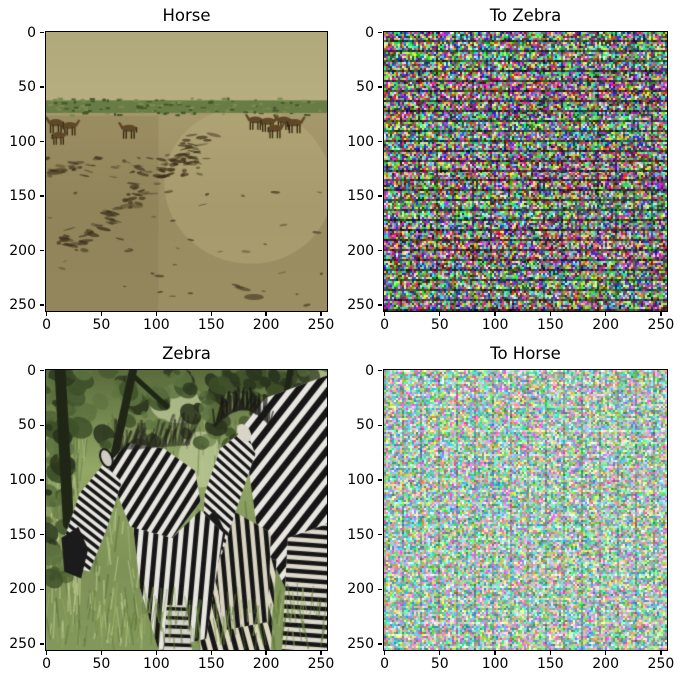  Describe the element at coordinates (525, 353) in the screenshot. I see `subplot-title-to-horse: To Horse` at that location.